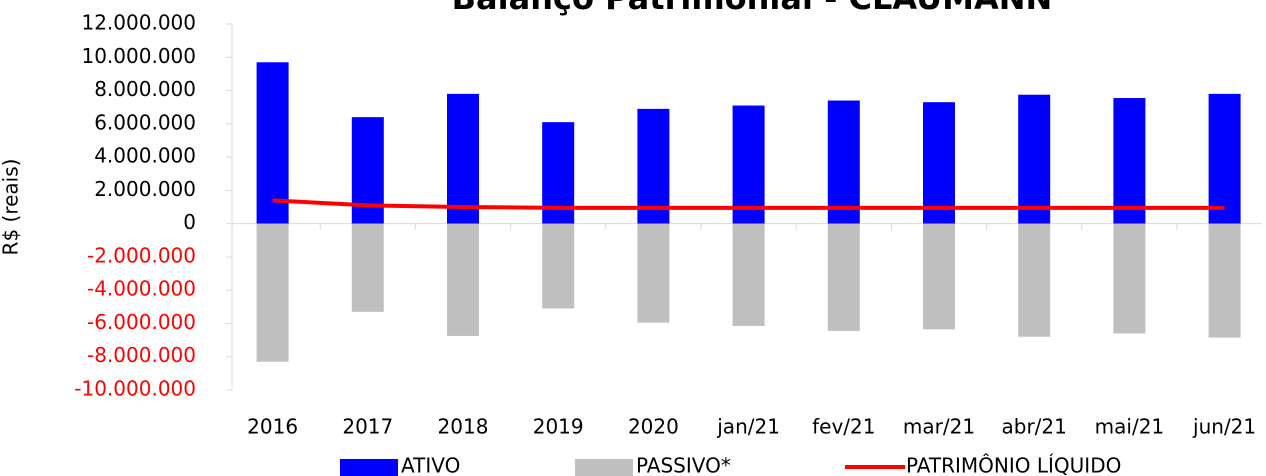 Image resolution: width=1266 pixels, height=476 pixels. I want to click on legend-label: PASSIVO*, so click(683, 465).